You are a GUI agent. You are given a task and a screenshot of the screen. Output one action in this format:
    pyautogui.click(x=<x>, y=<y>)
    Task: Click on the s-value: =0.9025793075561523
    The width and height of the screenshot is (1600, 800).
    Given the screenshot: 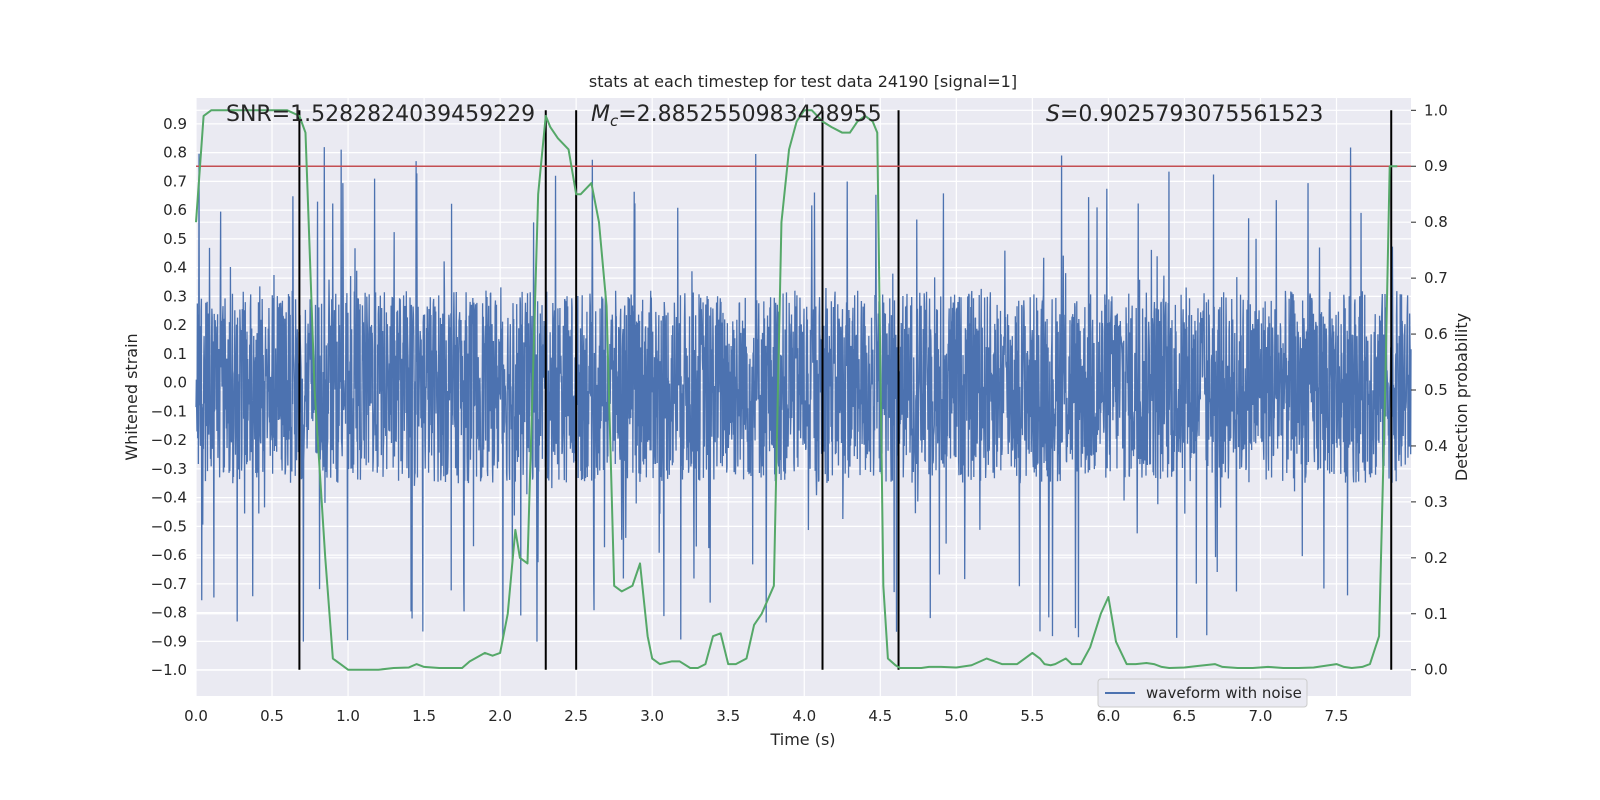 What is the action you would take?
    pyautogui.click(x=1191, y=114)
    